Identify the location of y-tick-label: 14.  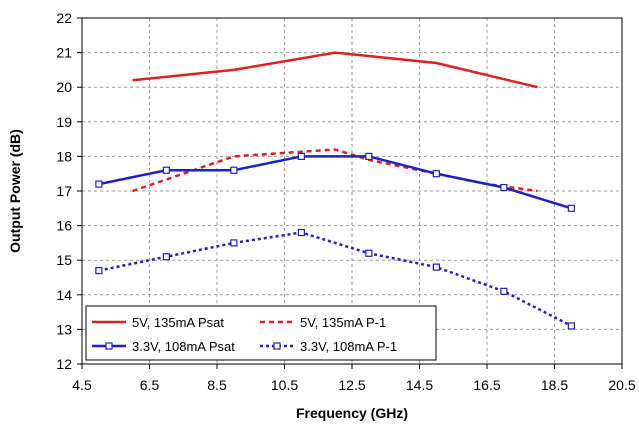
(64, 295).